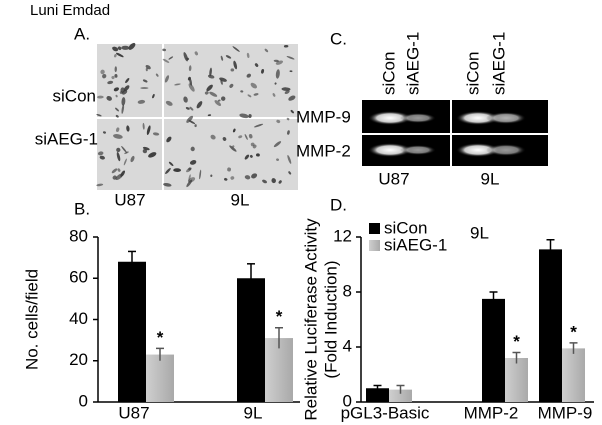 The width and height of the screenshot is (602, 425). What do you see at coordinates (330, 319) in the screenshot?
I see `y-axis-label: (Fold Induction)` at bounding box center [330, 319].